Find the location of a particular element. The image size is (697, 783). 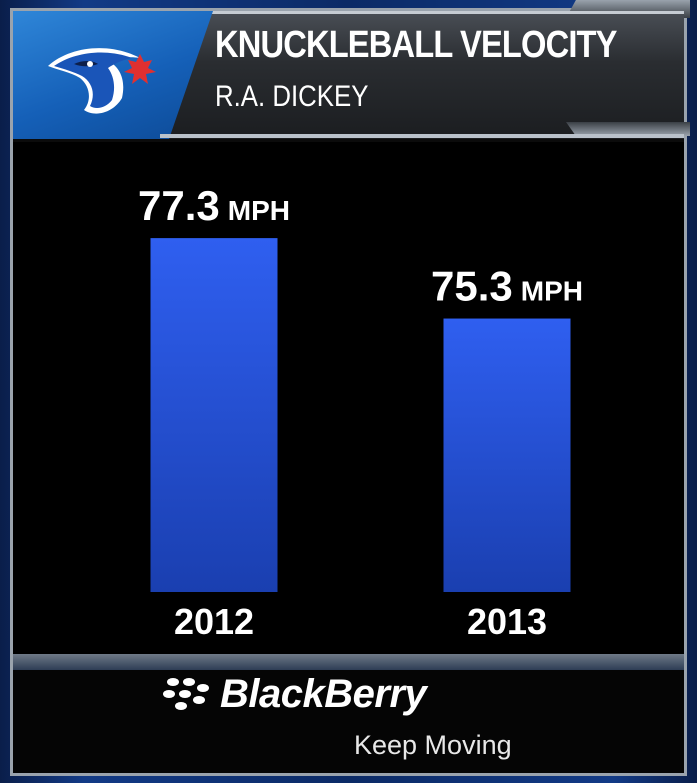

category-label-2013: 2013 is located at coordinates (507, 621).